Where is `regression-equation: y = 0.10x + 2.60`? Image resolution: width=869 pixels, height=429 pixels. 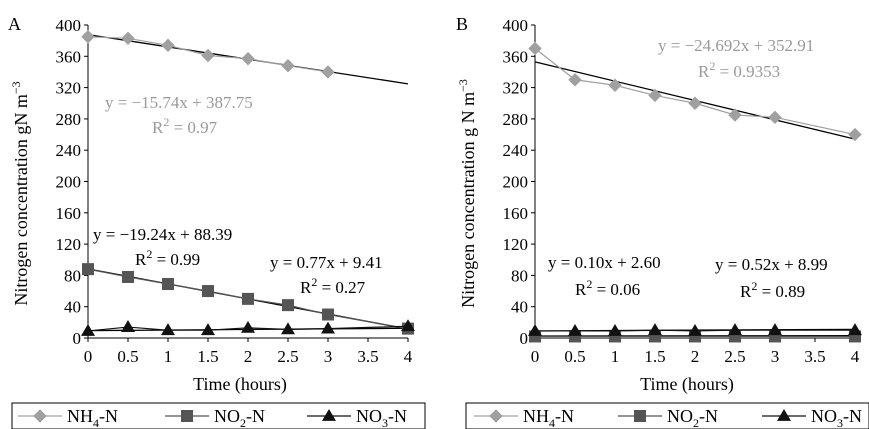
regression-equation: y = 0.10x + 2.60 is located at coordinates (604, 262).